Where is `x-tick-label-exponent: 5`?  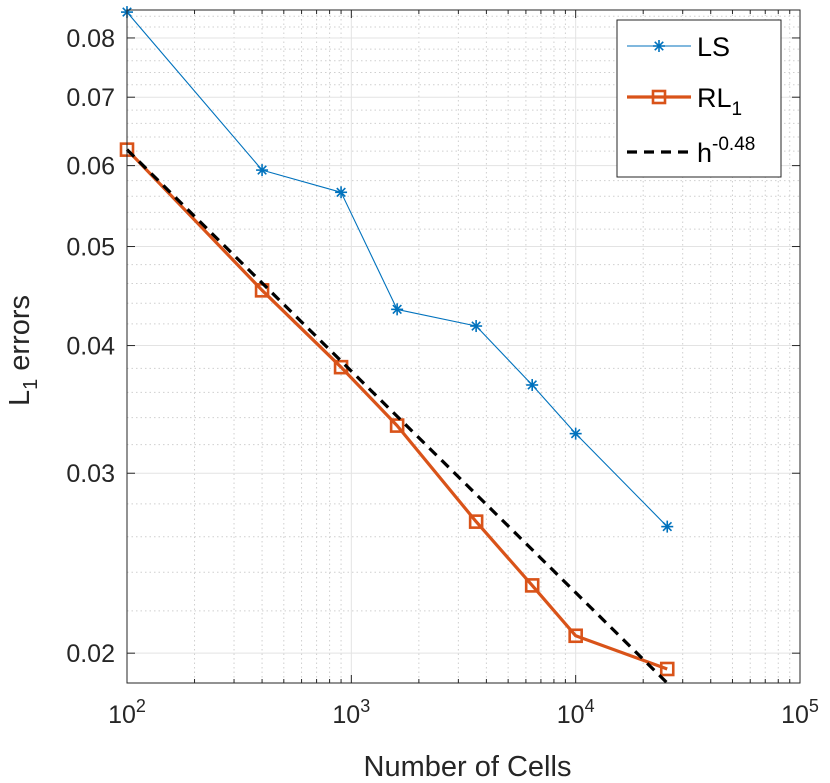
x-tick-label-exponent: 5 is located at coordinates (814, 706).